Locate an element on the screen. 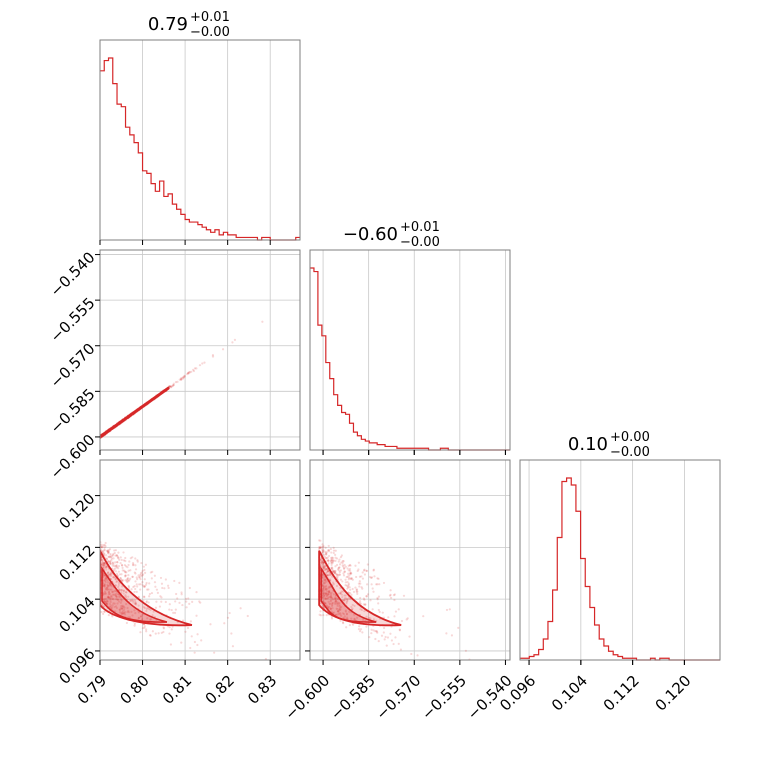  hist-frame is located at coordinates (620, 560).